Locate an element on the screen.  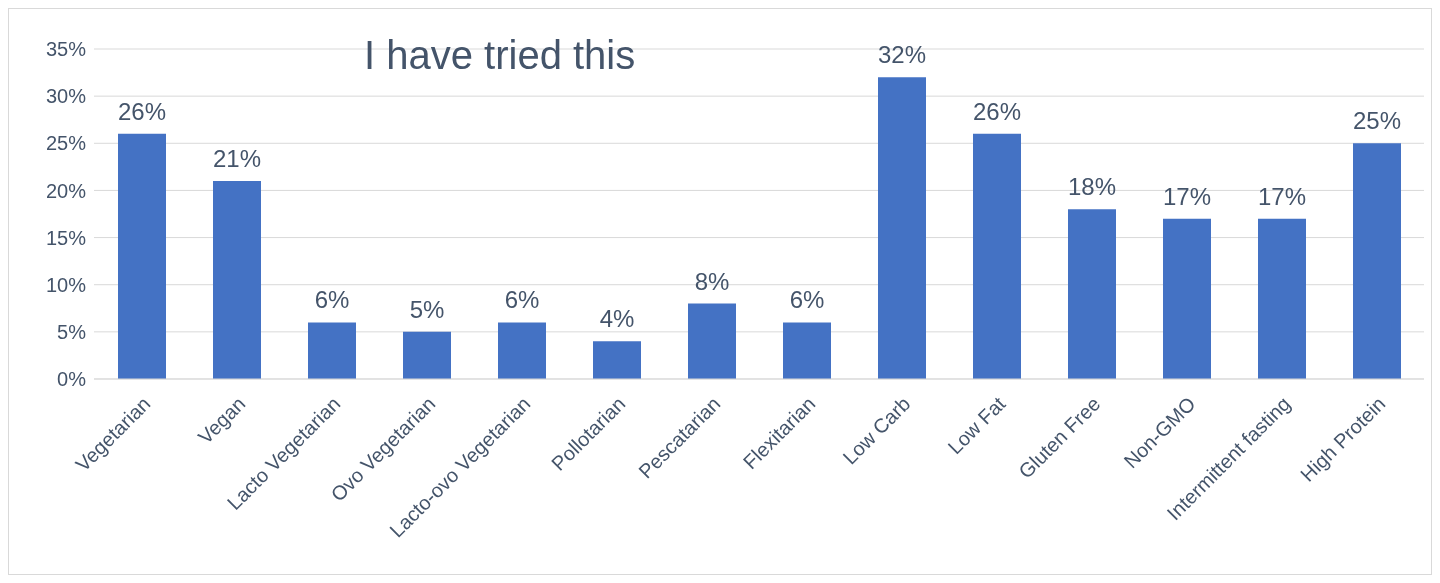
x-tick-label: Low Carb is located at coordinates (876, 430).